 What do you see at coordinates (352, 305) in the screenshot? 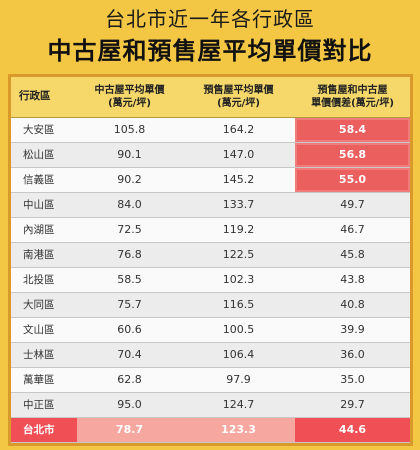
I see `price-diff-cell: 40.8` at bounding box center [352, 305].